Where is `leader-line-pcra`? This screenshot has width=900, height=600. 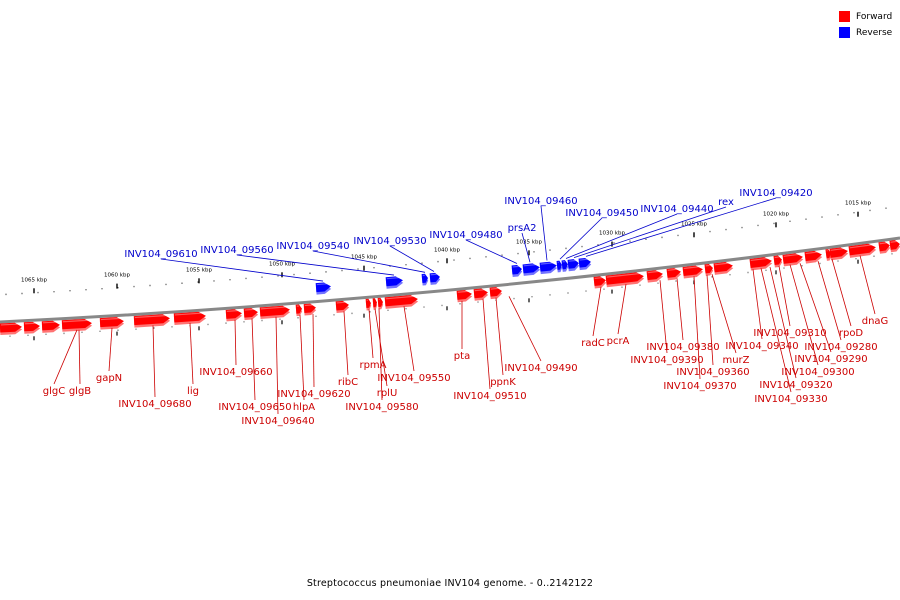
leader-line-pcra is located at coordinates (622, 309).